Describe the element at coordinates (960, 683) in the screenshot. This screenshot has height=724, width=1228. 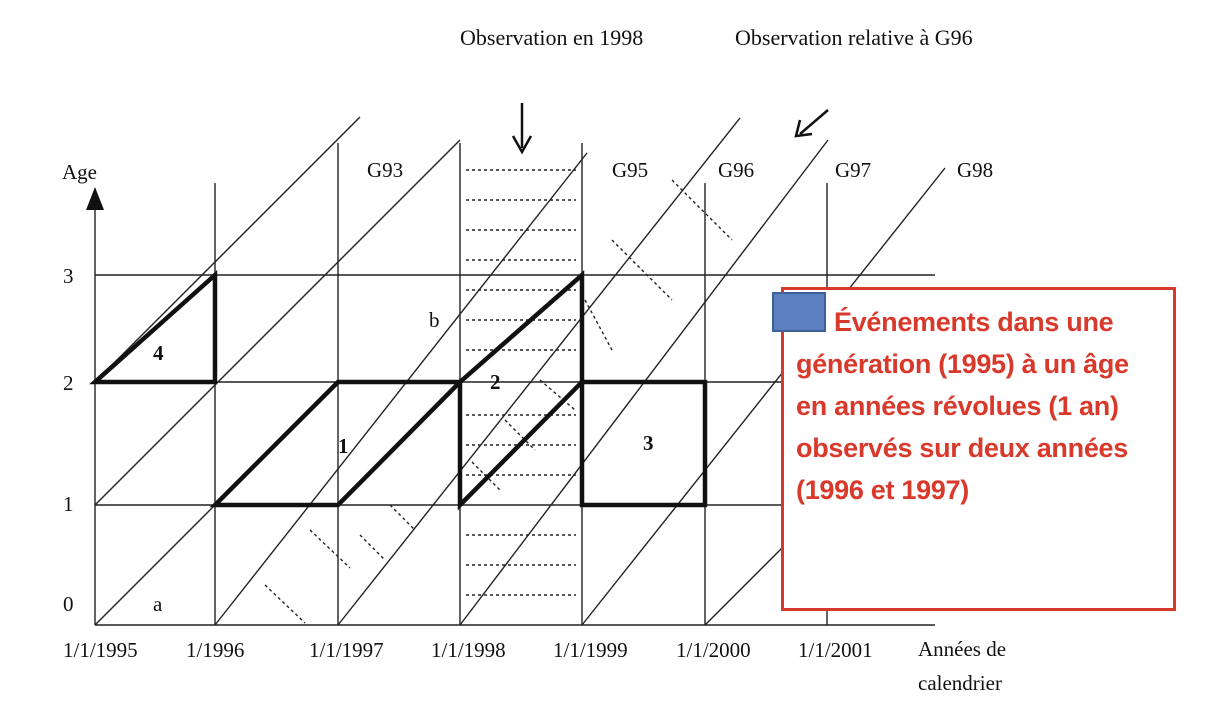
I see `x-axis-title-line2: calendrier` at that location.